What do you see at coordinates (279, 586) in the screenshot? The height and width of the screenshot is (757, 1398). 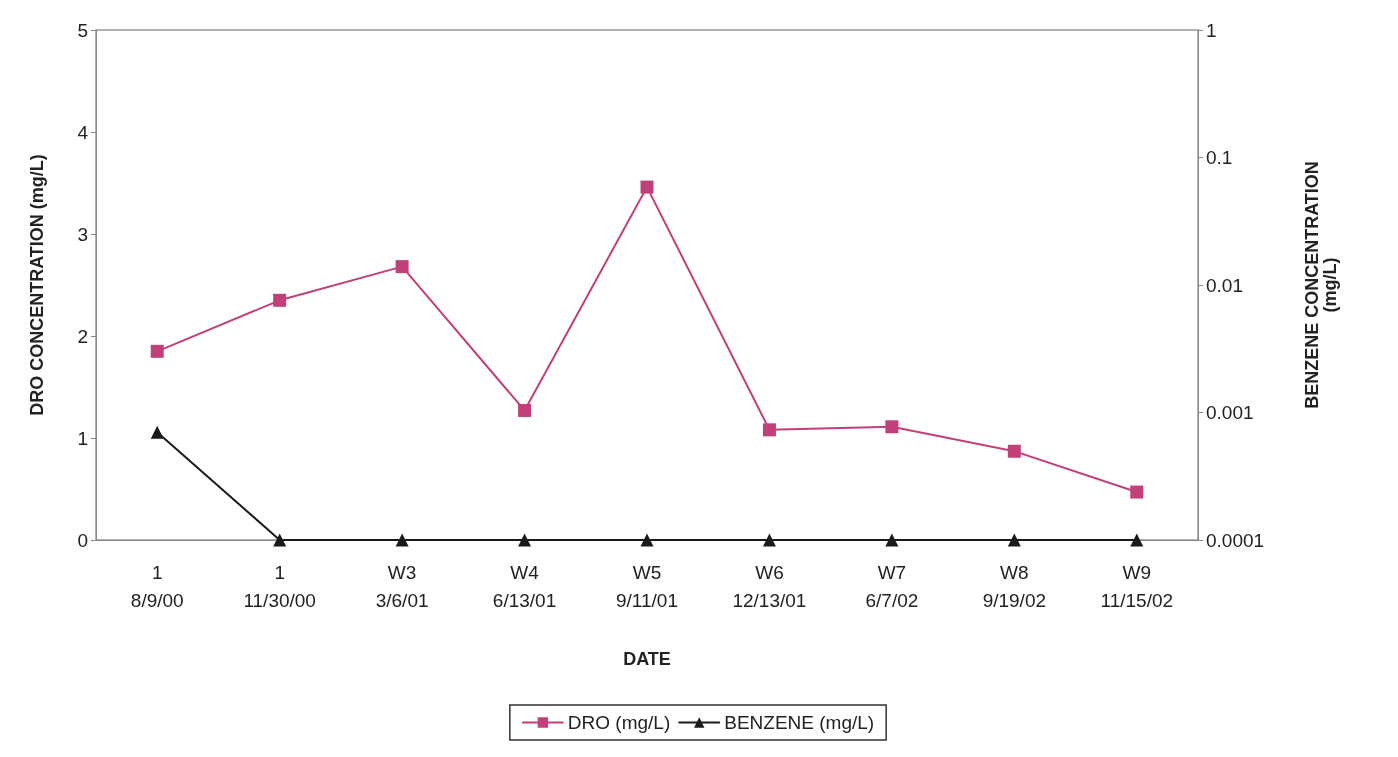 I see `x-tick-label: 1 11/30/00` at bounding box center [279, 586].